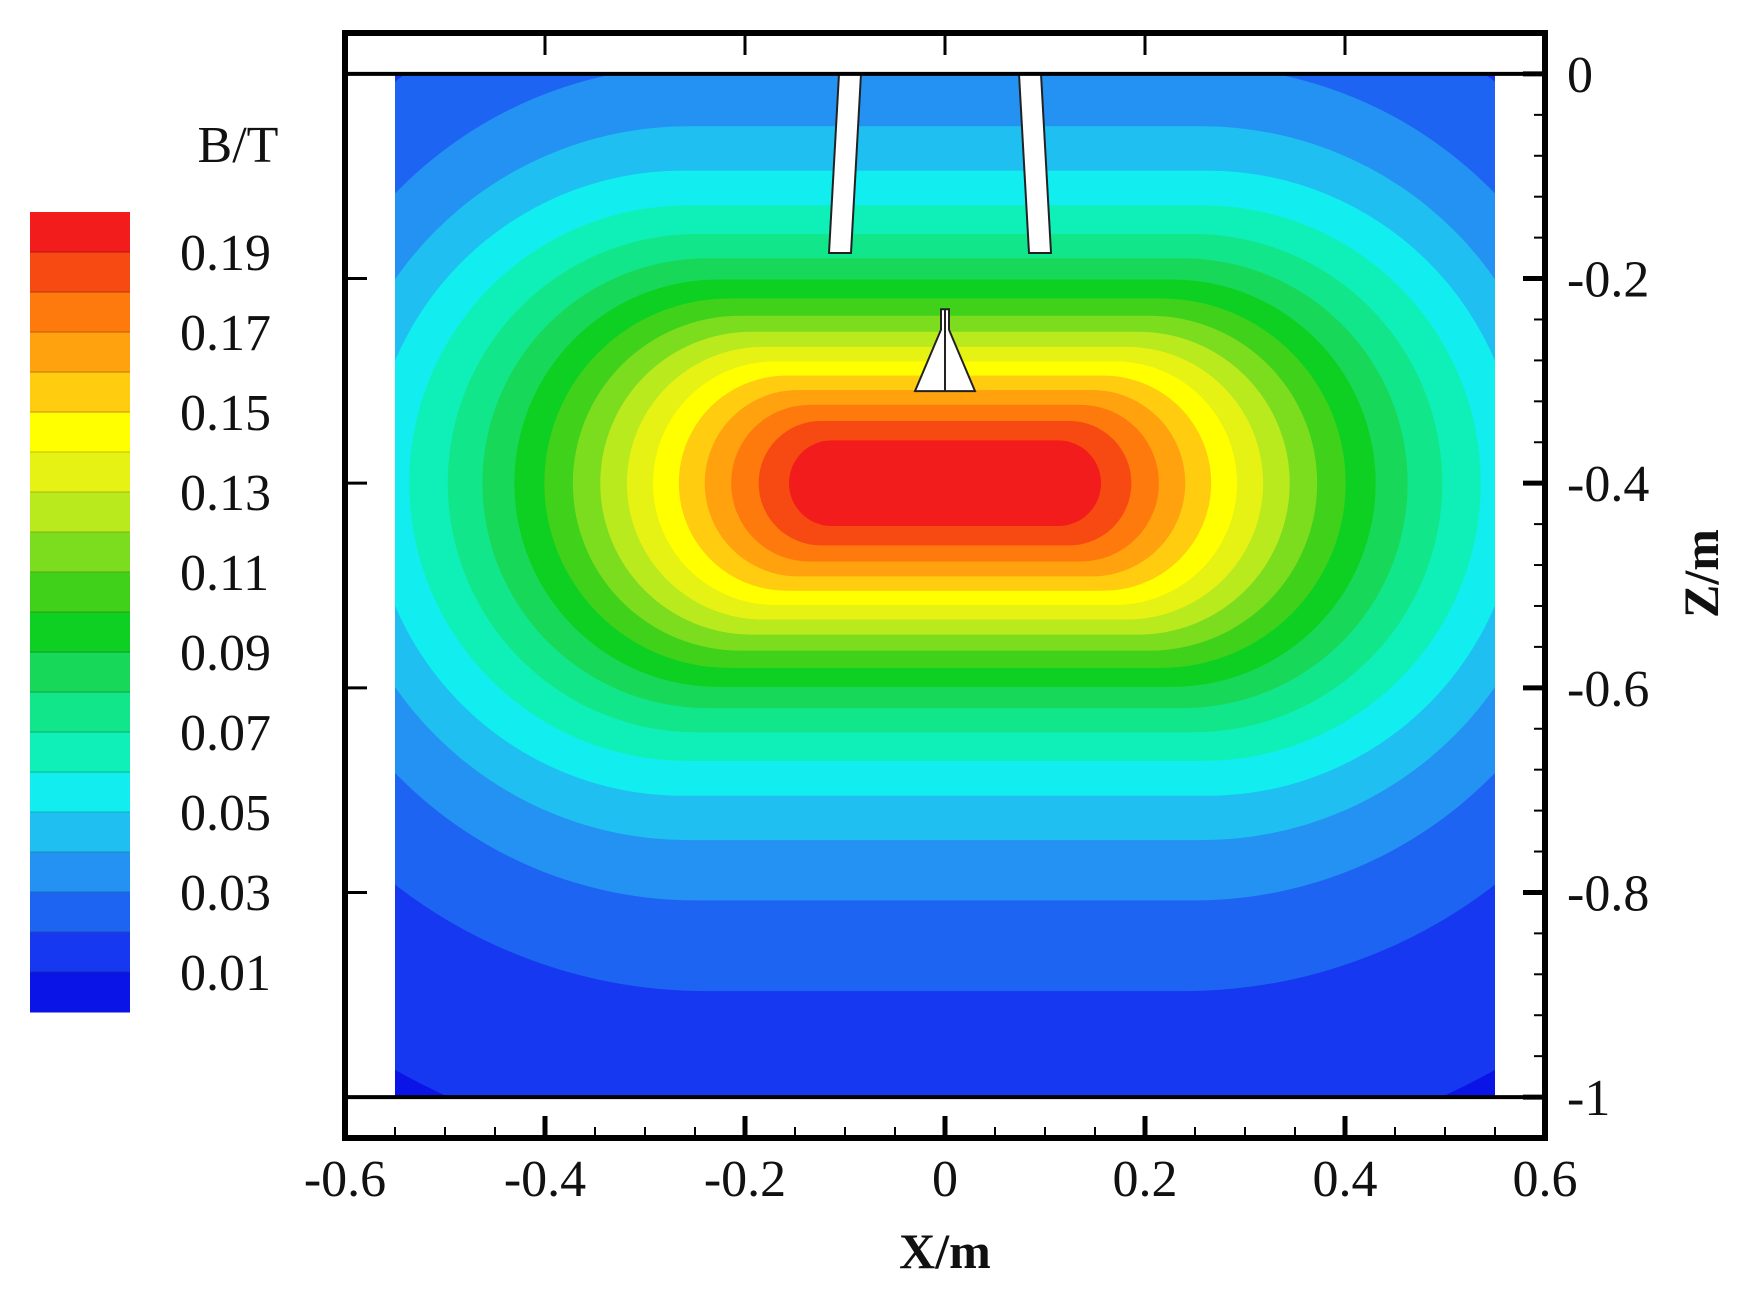 The height and width of the screenshot is (1291, 1739). I want to click on z-tick-label: -0.6, so click(1608, 689).